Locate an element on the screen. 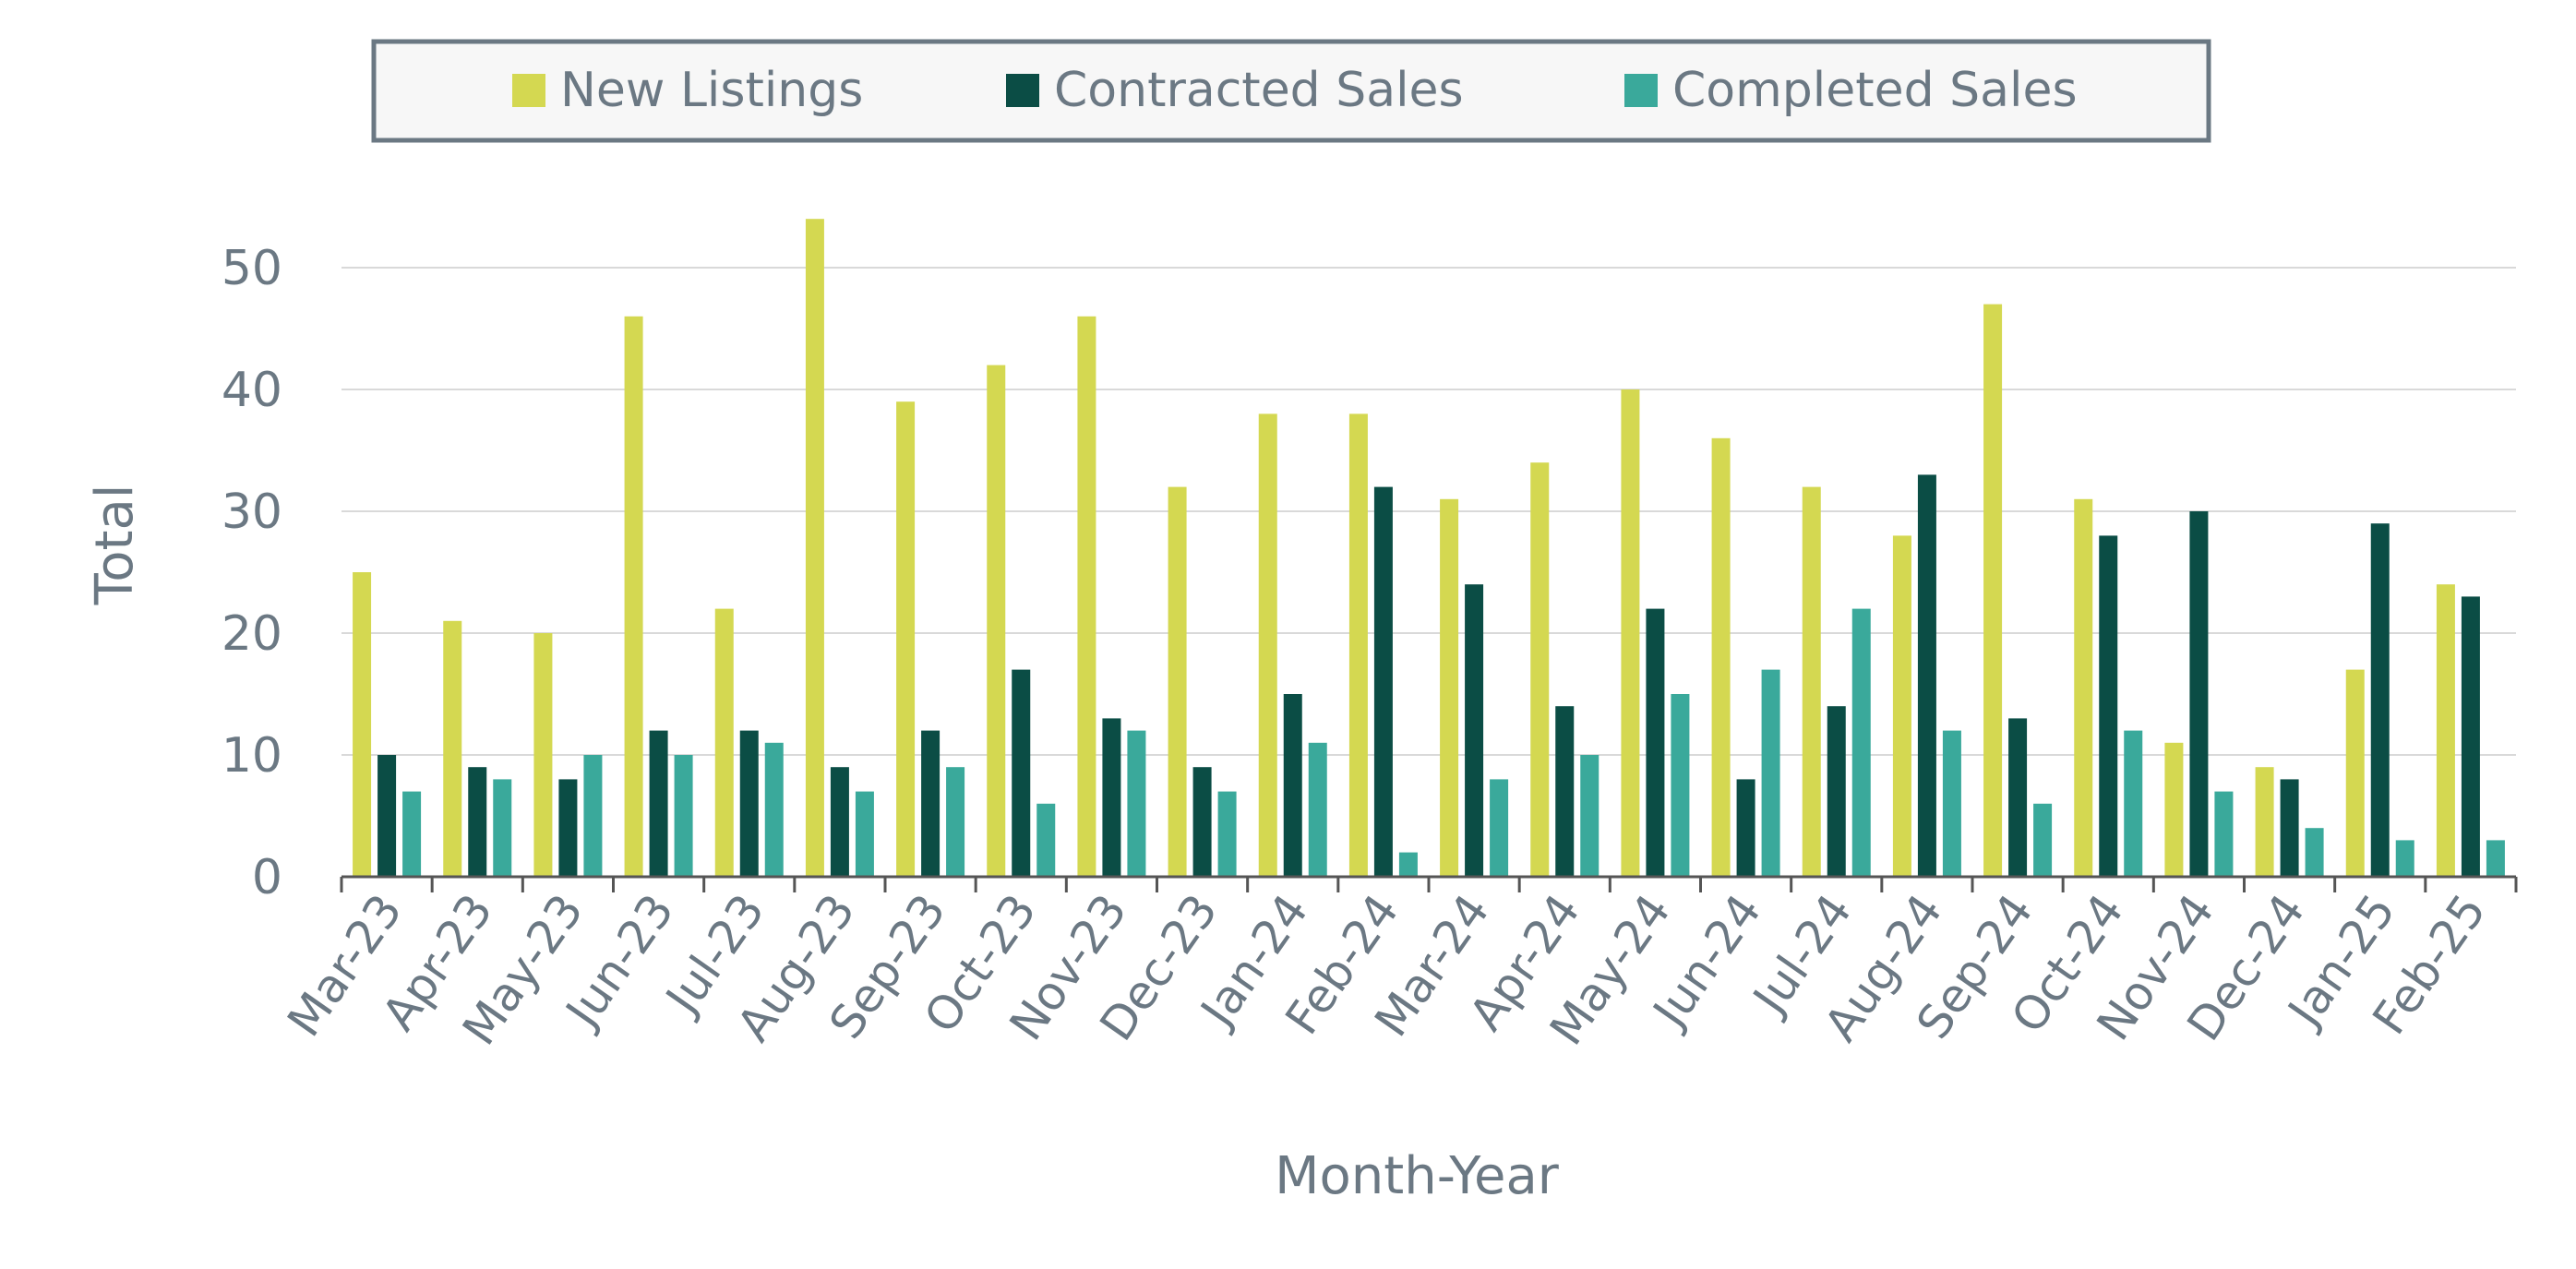 This screenshot has height=1269, width=2576. y-axis-title: Total is located at coordinates (115, 545).